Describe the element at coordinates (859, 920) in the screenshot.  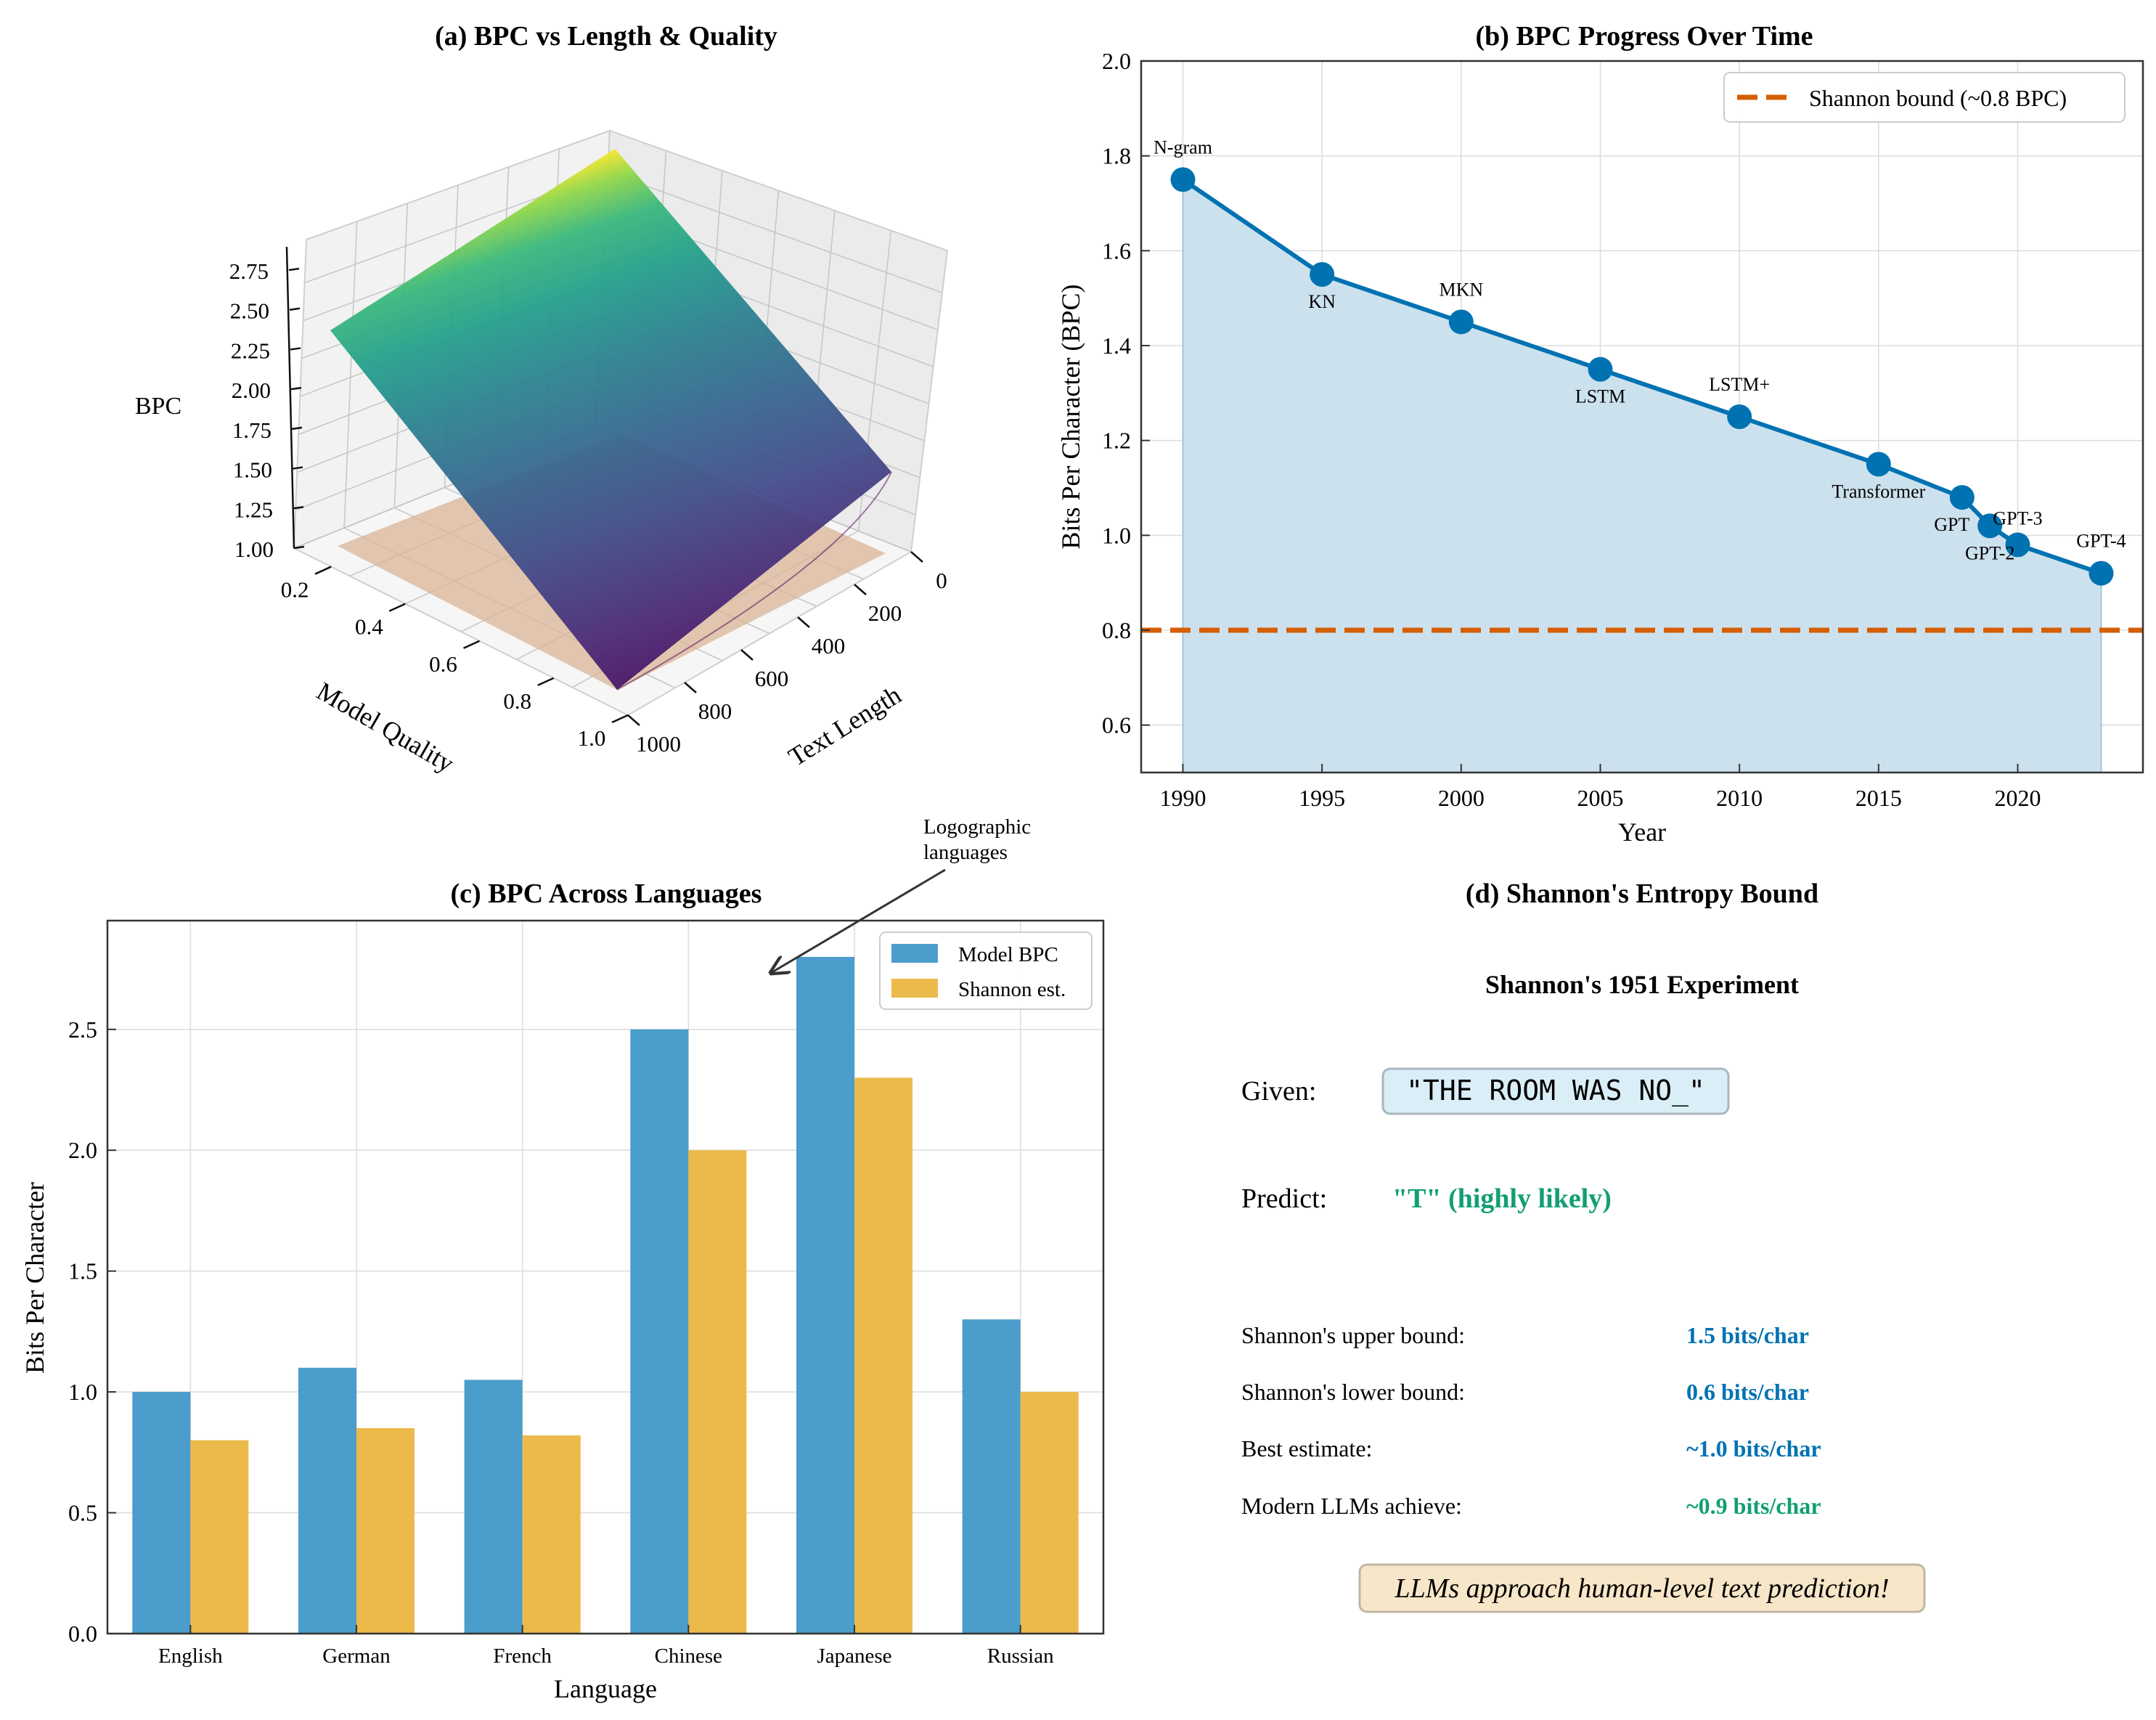
I see `annotation-arrow` at that location.